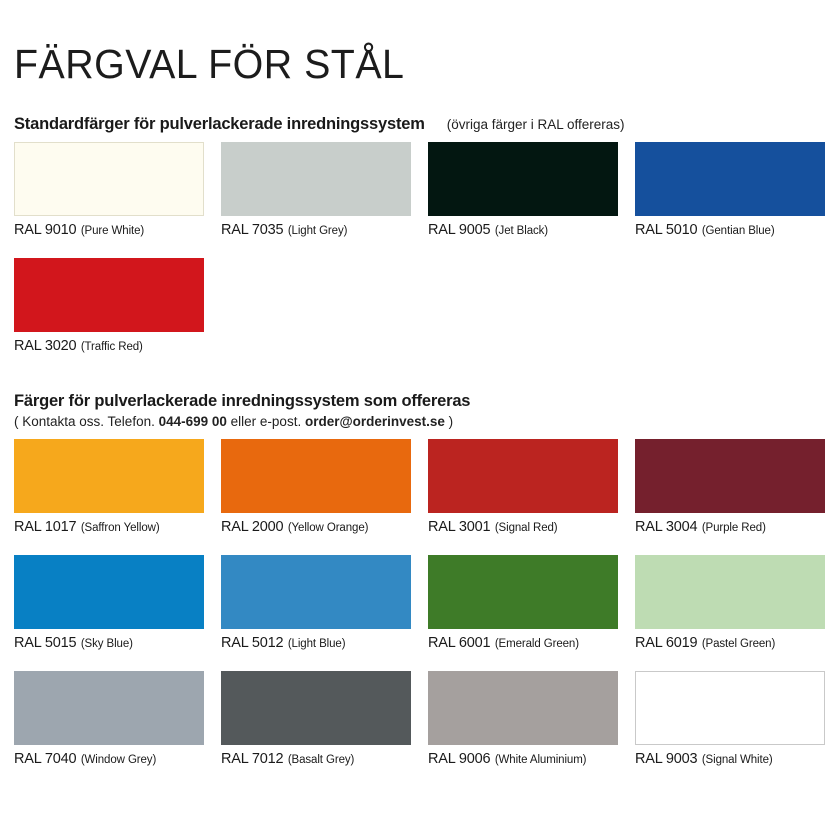  I want to click on swatch-item: RAL 3020 (Traffic Red), so click(109, 307).